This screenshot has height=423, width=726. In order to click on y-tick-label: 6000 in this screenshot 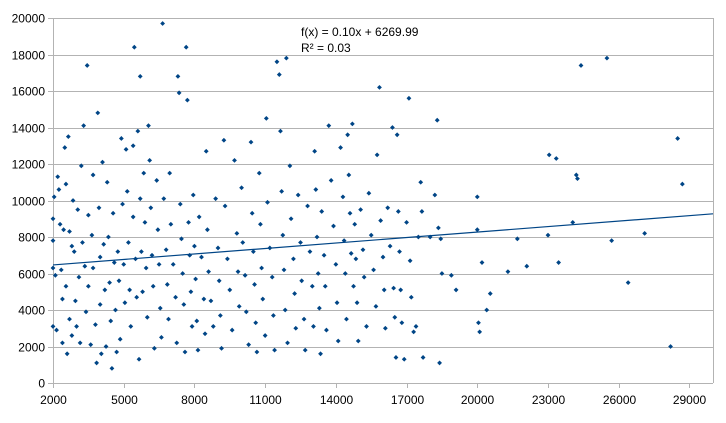, I will do `click(31, 275)`.